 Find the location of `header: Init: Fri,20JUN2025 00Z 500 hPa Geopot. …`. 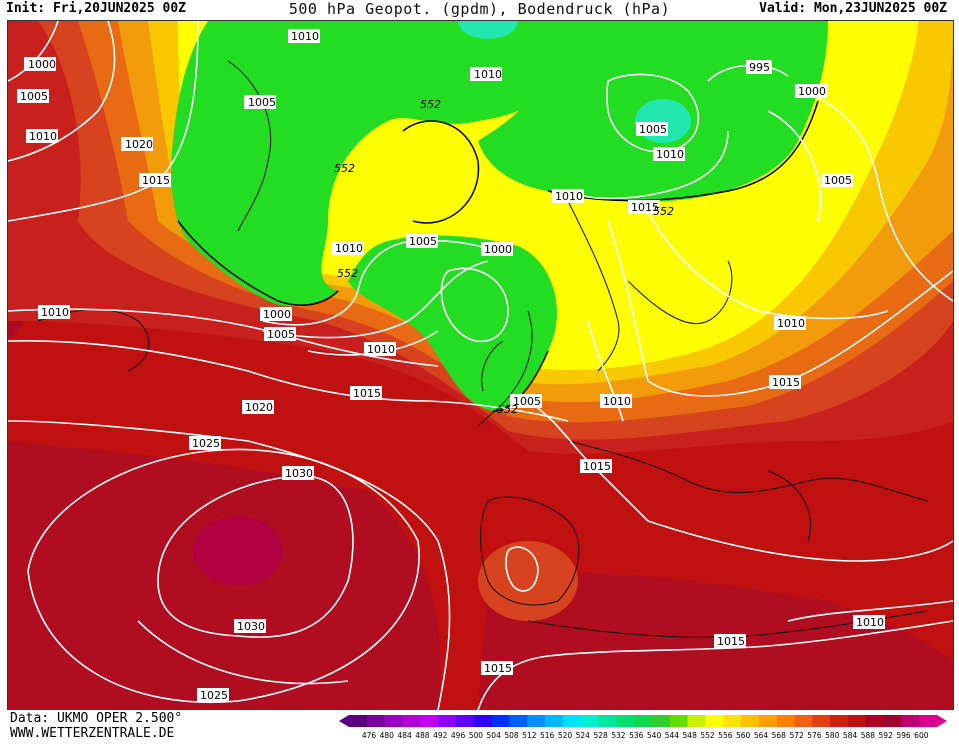

header: Init: Fri,20JUN2025 00Z 500 hPa Geopot. … is located at coordinates (479, 10).